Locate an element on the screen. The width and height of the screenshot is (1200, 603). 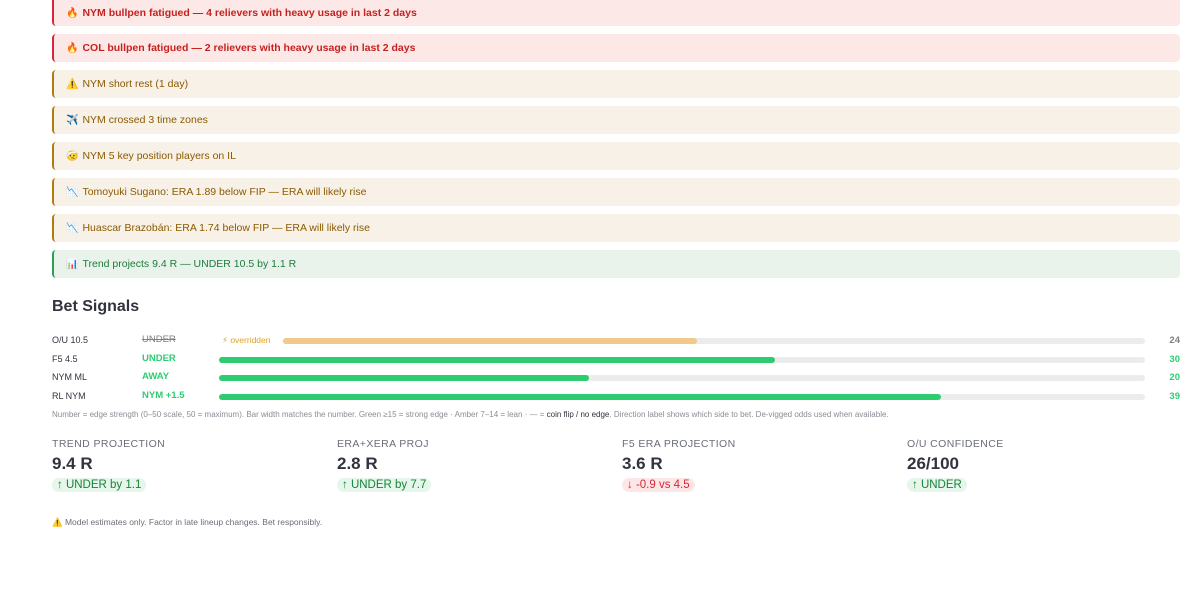
metric-era-xera-proj: ERA+XERA PROJ 2.8 R ↑ UNDER by 7.7 is located at coordinates (384, 465).